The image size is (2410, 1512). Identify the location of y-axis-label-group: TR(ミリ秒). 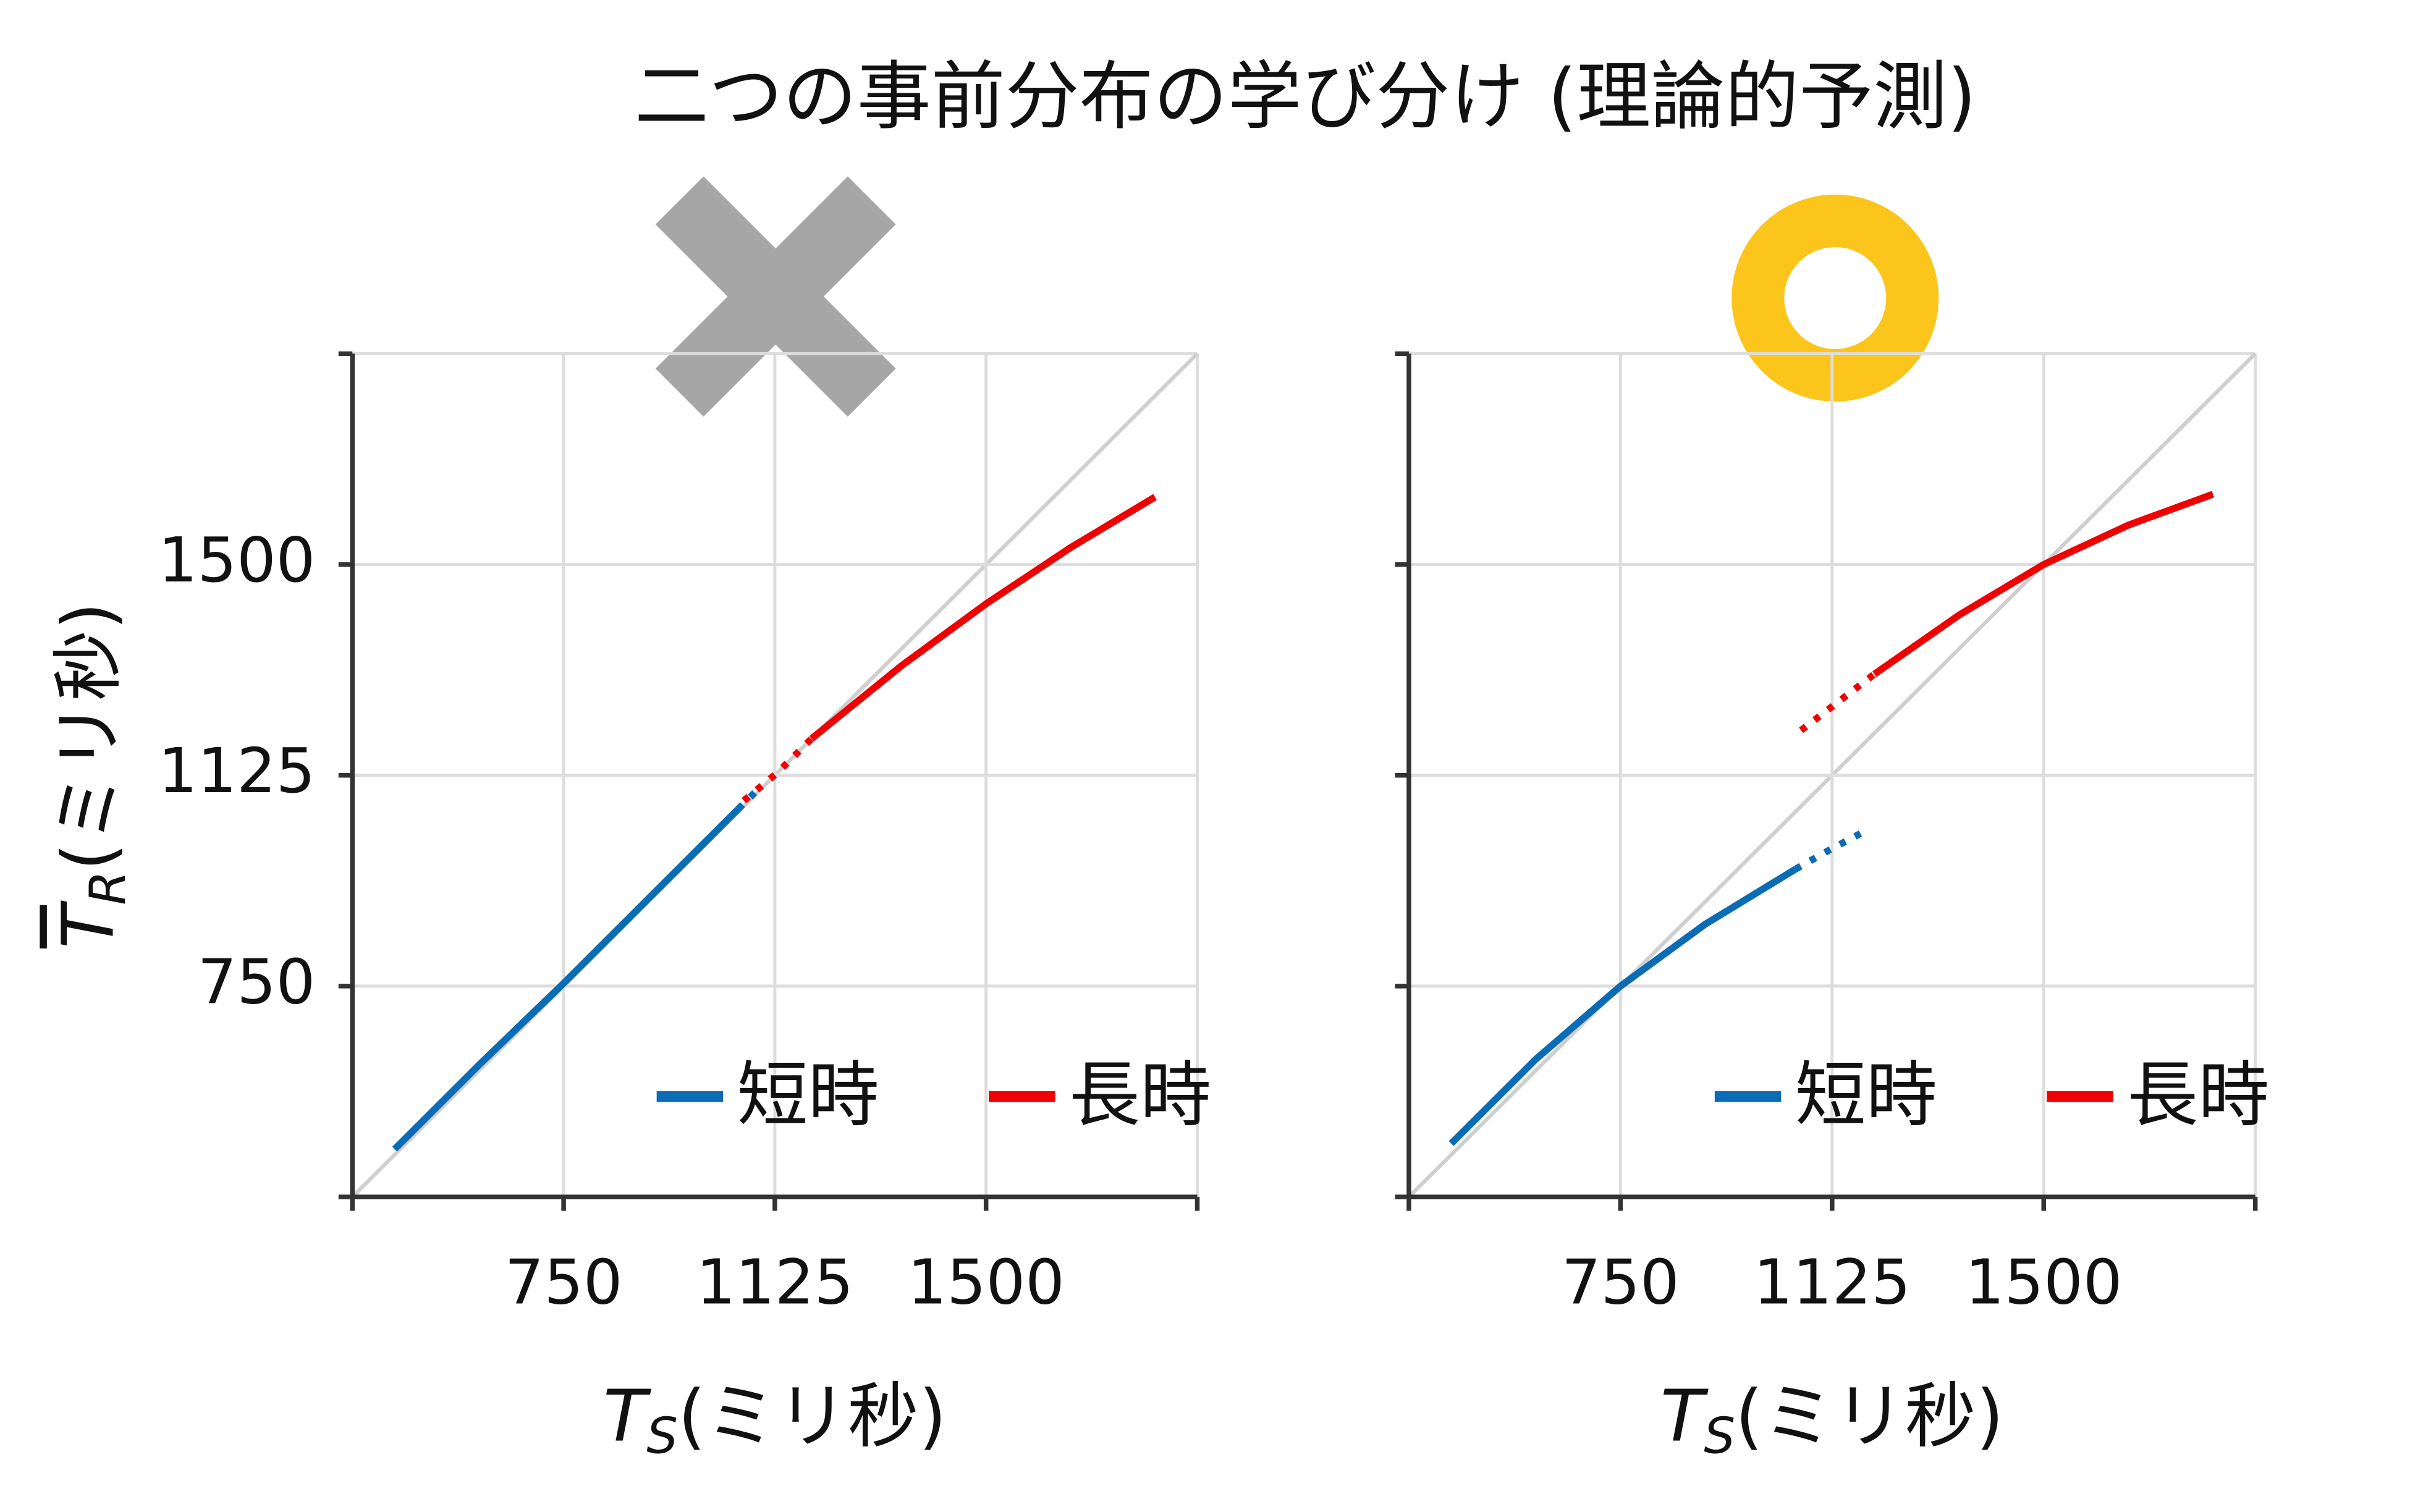
(92, 775).